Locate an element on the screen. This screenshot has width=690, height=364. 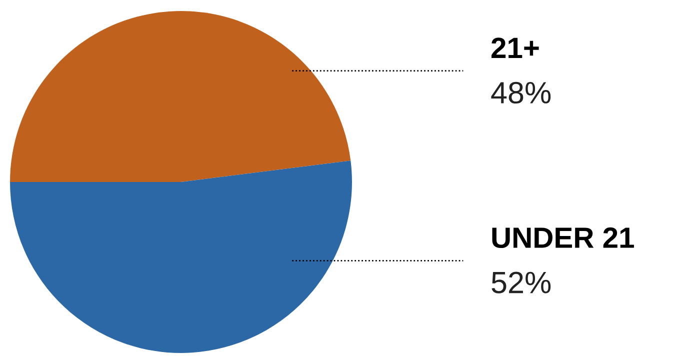
slice-label: UNDER 21 is located at coordinates (563, 237).